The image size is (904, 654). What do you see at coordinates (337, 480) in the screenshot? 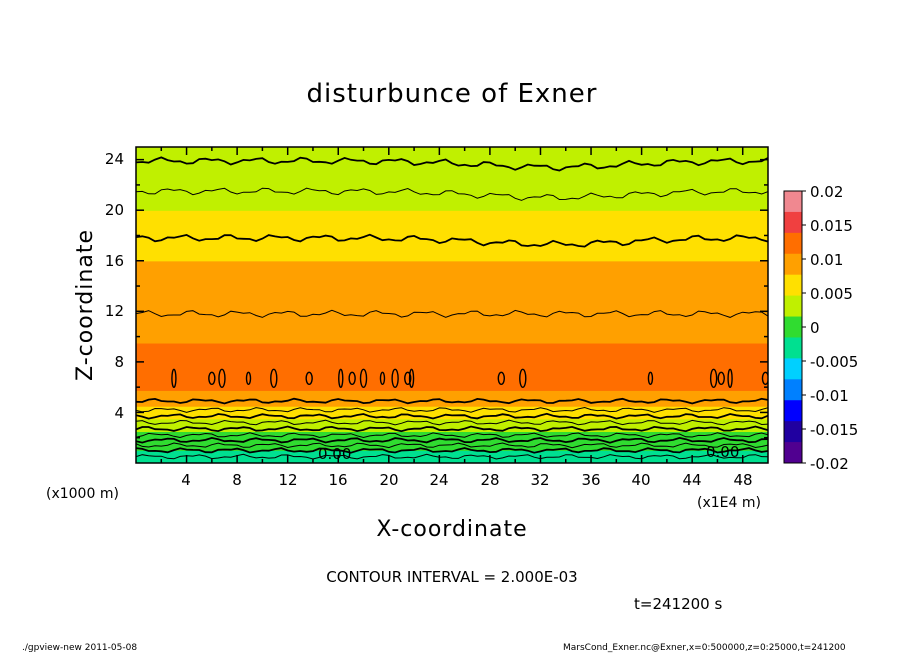
I see `x-tick-label: 16` at bounding box center [337, 480].